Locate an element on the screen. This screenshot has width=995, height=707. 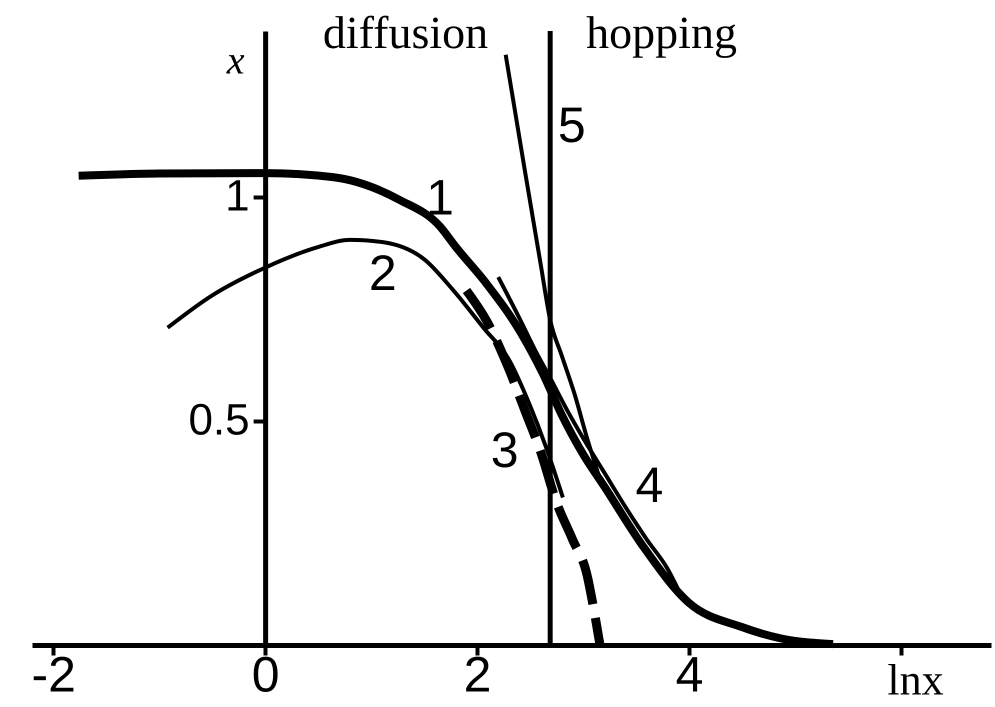
y-axis-title: x is located at coordinates (235, 60).